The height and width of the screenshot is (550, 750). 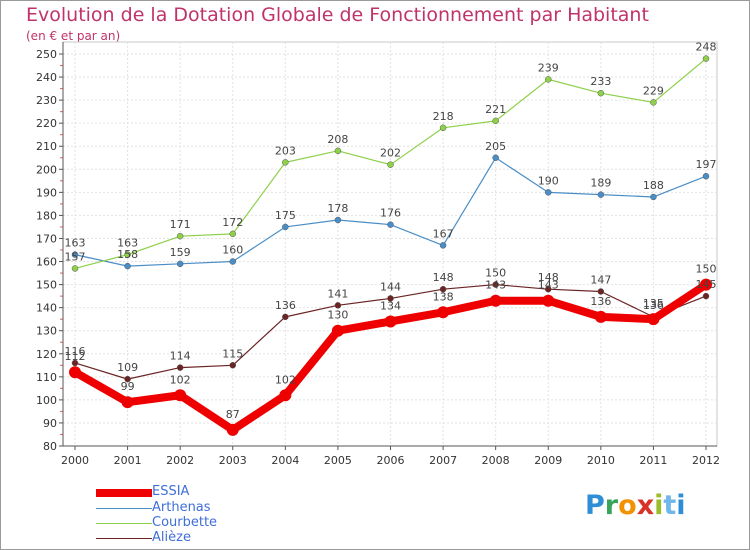 What do you see at coordinates (390, 305) in the screenshot?
I see `data-label: 134` at bounding box center [390, 305].